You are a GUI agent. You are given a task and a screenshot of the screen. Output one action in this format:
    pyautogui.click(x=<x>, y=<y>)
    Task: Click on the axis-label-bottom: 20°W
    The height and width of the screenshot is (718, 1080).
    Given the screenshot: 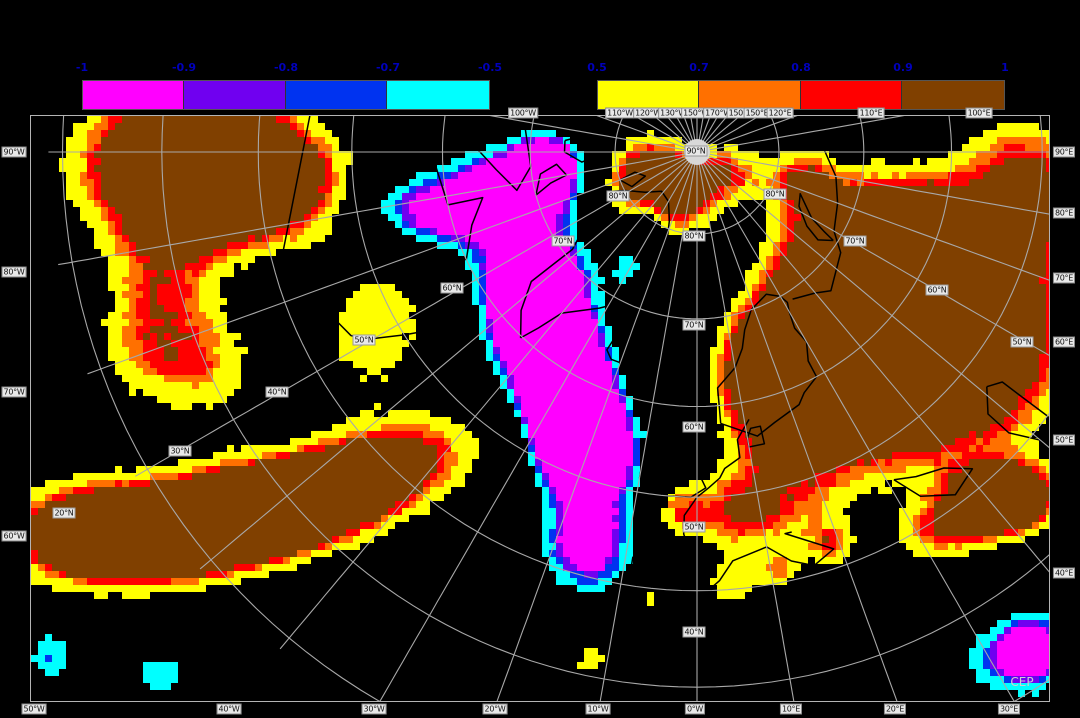 What is the action you would take?
    pyautogui.click(x=495, y=709)
    